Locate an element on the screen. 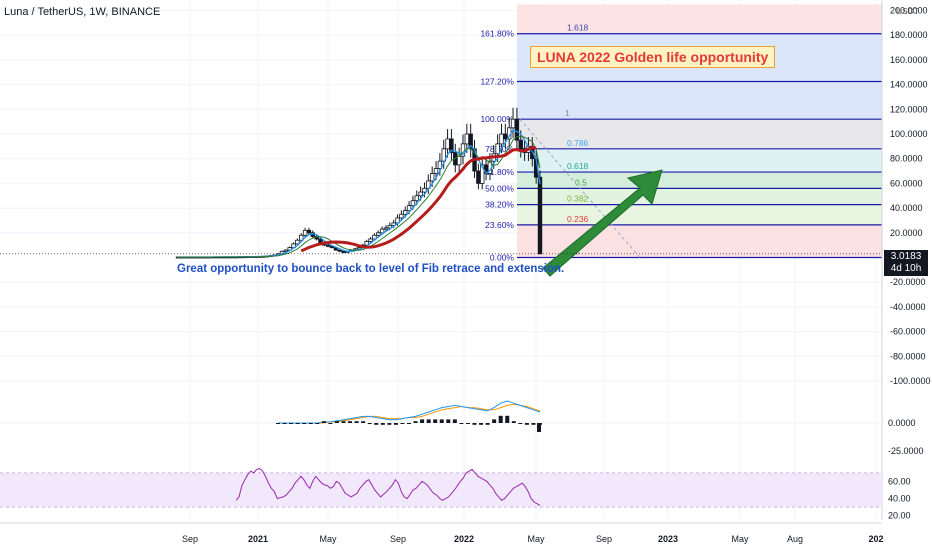 The height and width of the screenshot is (555, 932). current-price-tag: 3.0183 4d 10h is located at coordinates (906, 263).